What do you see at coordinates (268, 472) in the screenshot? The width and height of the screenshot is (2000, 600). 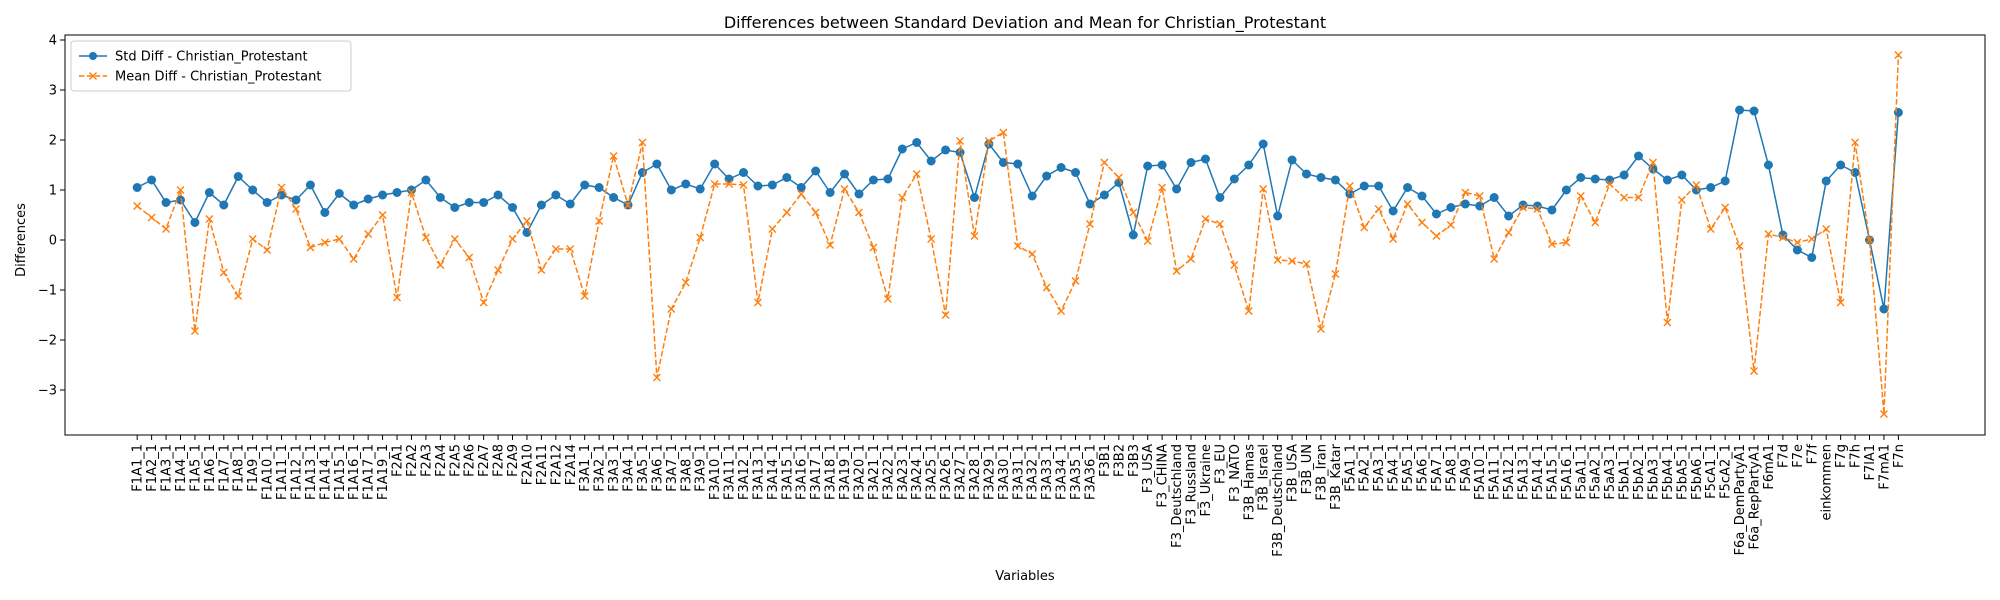 I see `x-tick-label: F1A10_1` at bounding box center [268, 472].